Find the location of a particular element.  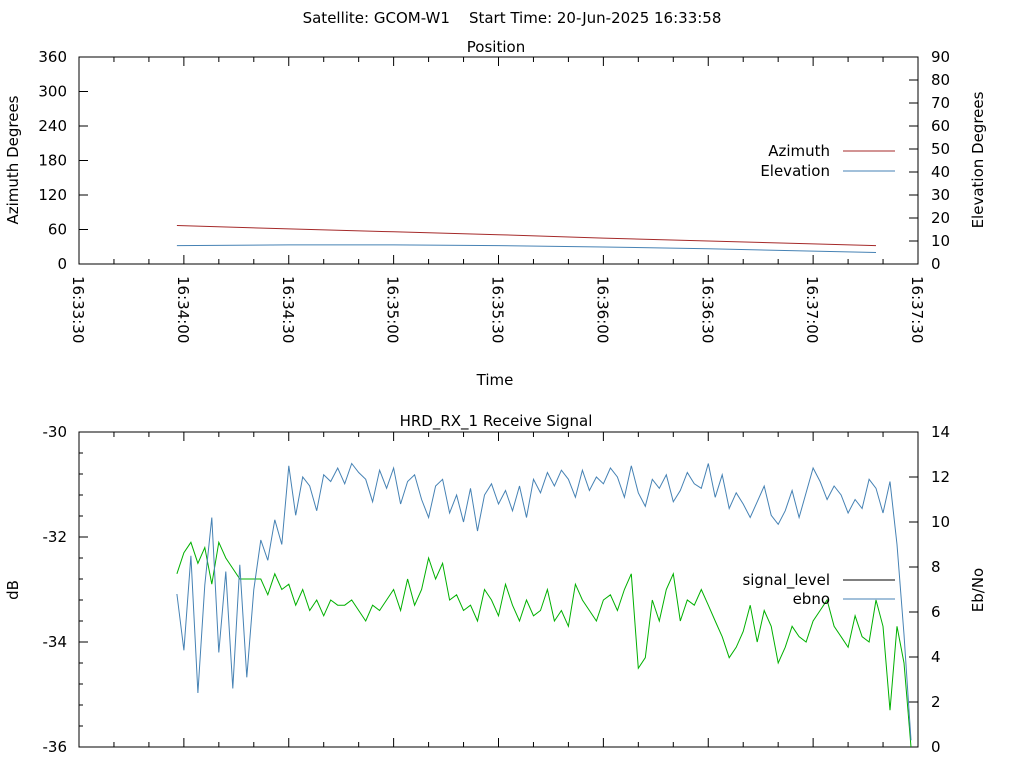

y2-tick-label: 80 is located at coordinates (940, 80).